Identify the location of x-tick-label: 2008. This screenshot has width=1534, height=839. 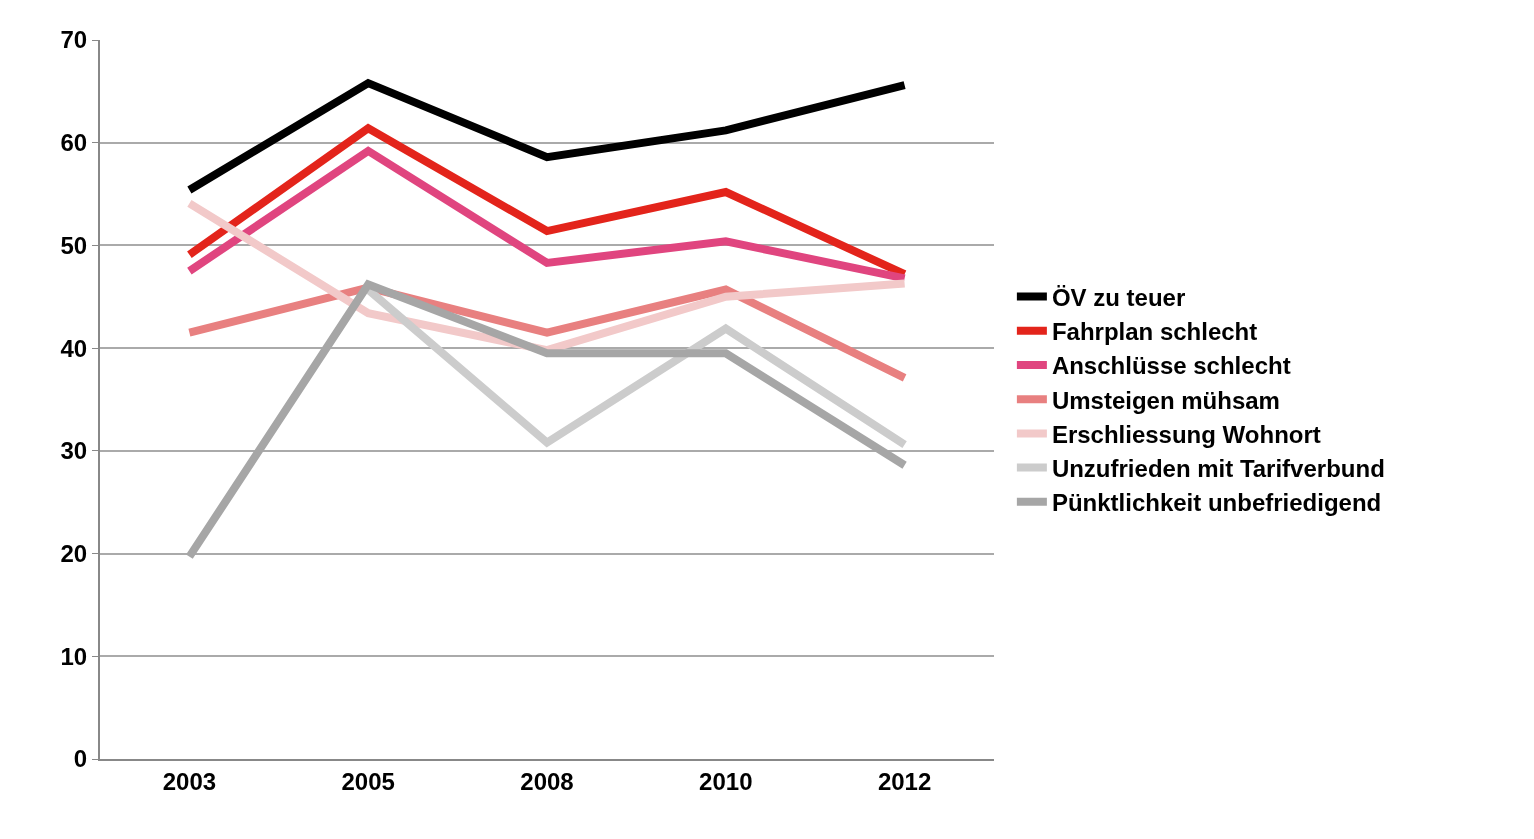
(547, 781).